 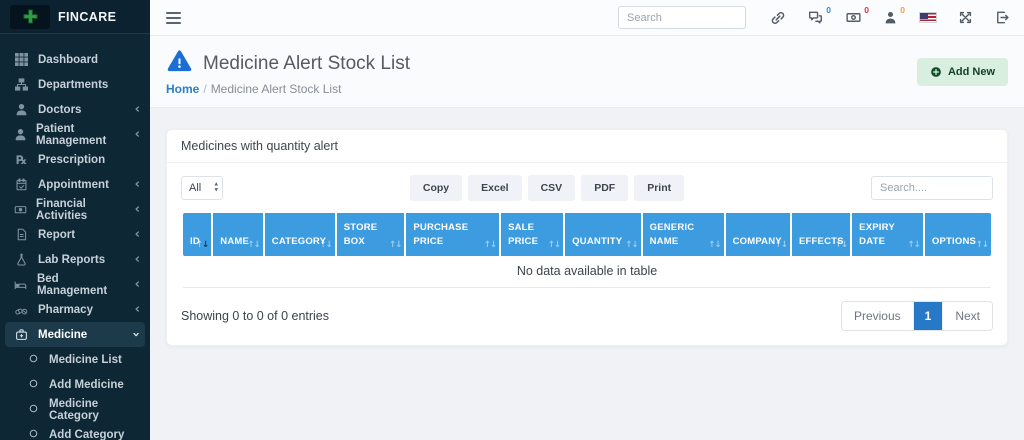 What do you see at coordinates (758, 234) in the screenshot?
I see `column-header-company: COMPANY` at bounding box center [758, 234].